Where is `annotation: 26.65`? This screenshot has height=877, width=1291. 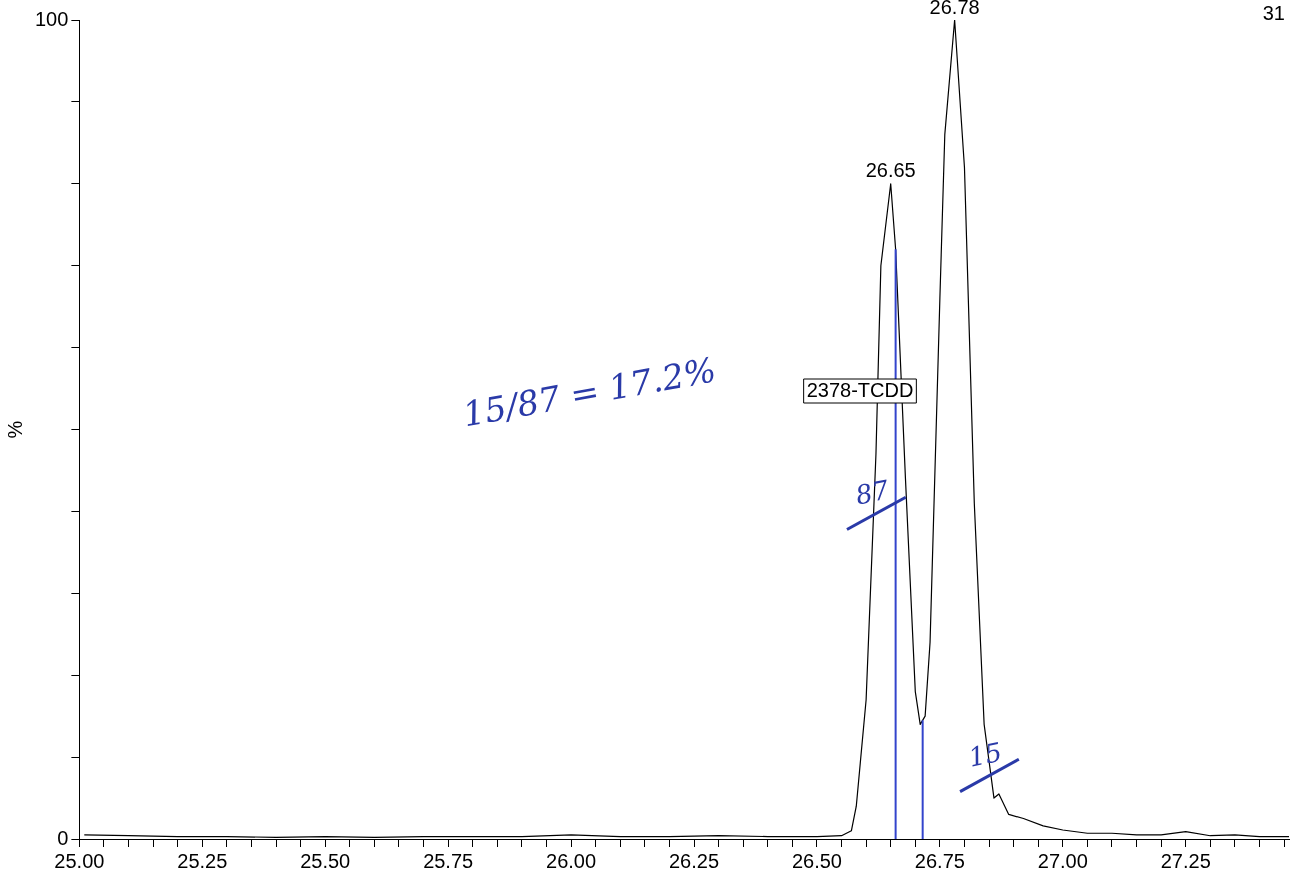 annotation: 26.65 is located at coordinates (890, 170).